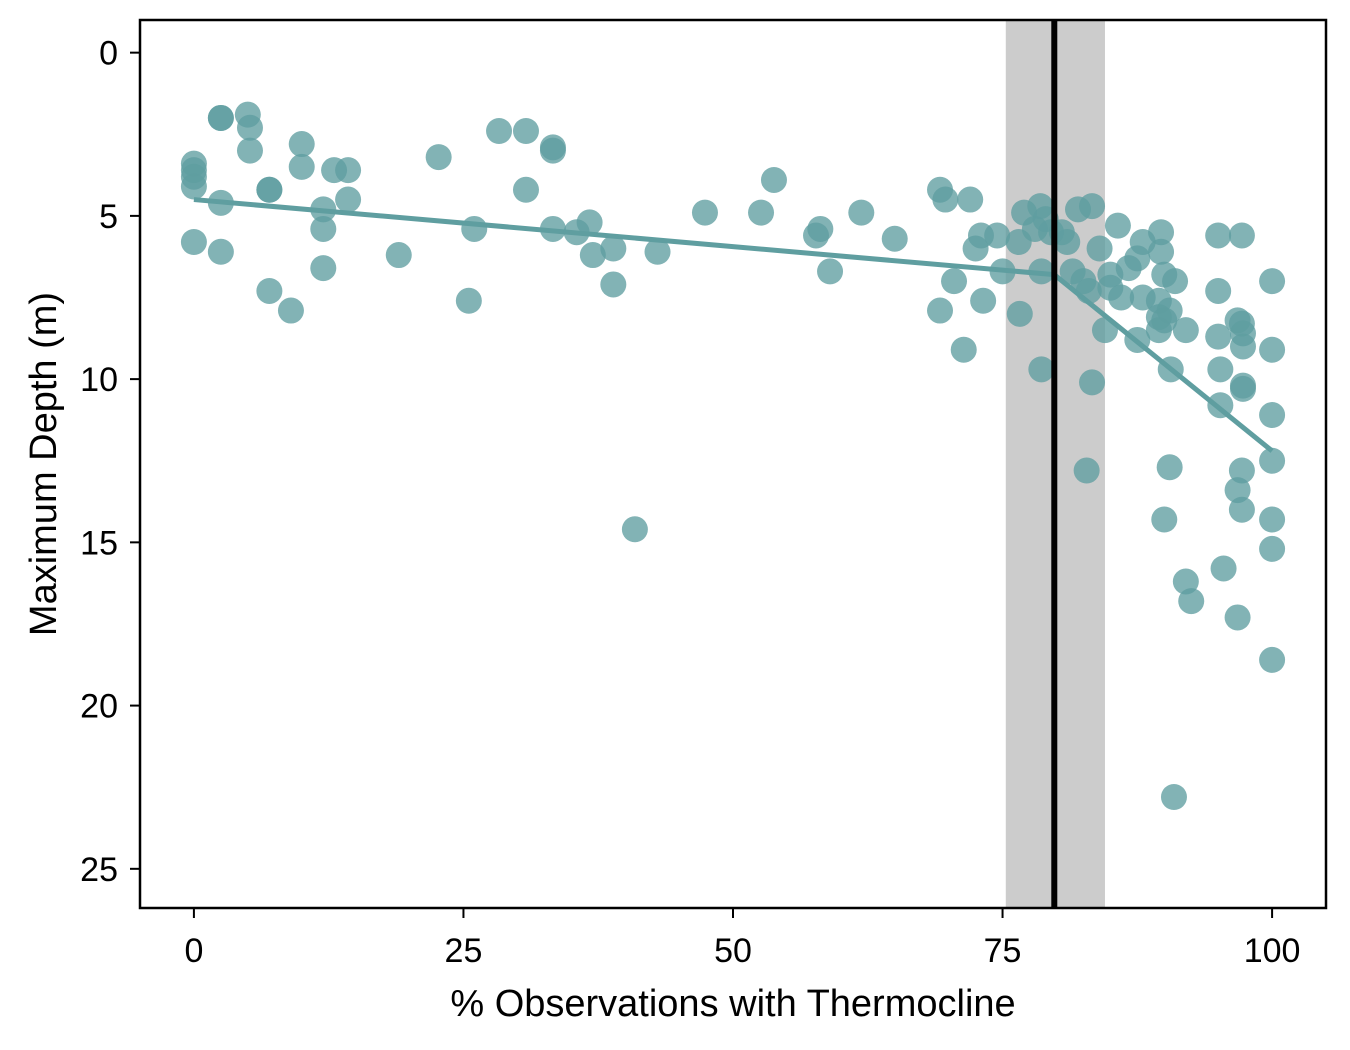  I want to click on y-tick-label: 10, so click(99, 380).